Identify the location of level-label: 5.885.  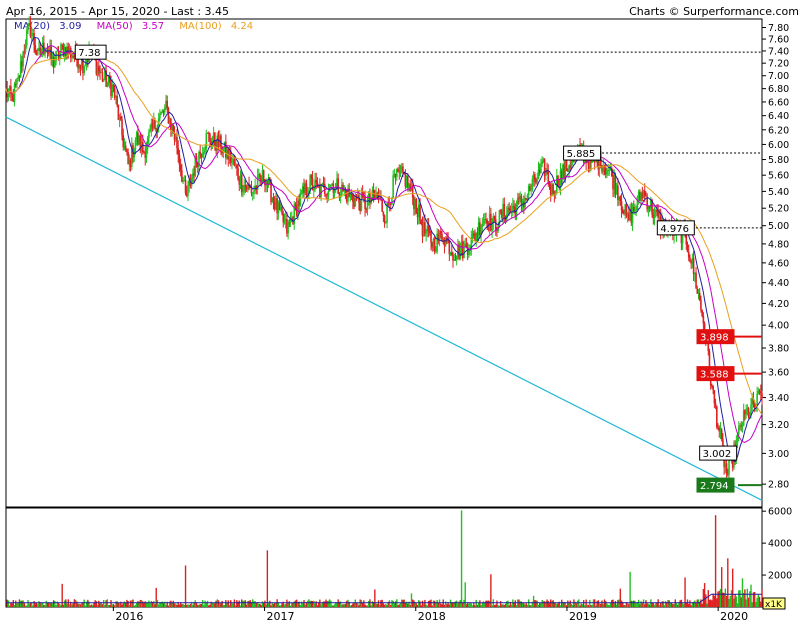
(581, 154).